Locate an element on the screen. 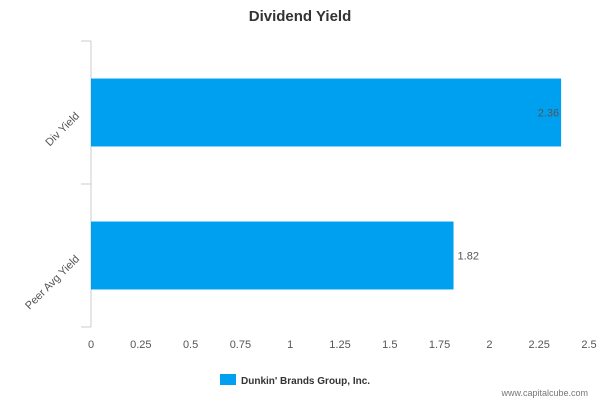 This screenshot has height=400, width=600. x-tick-label: 1.5 is located at coordinates (389, 345).